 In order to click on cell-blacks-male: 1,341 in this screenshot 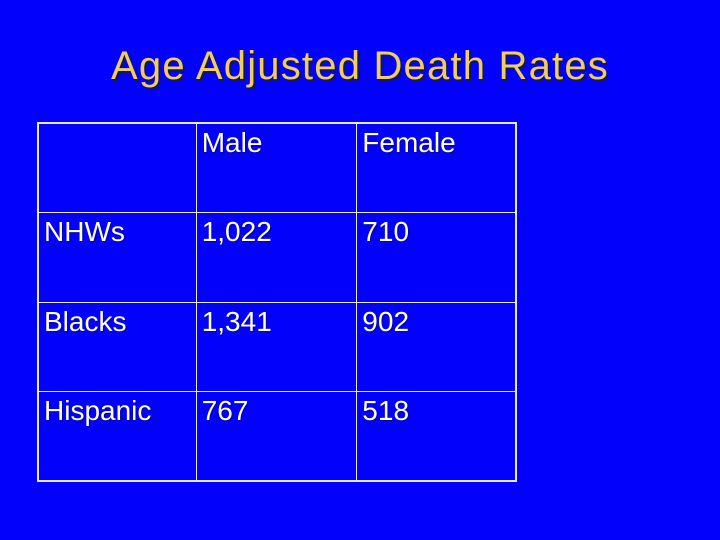, I will do `click(276, 346)`.